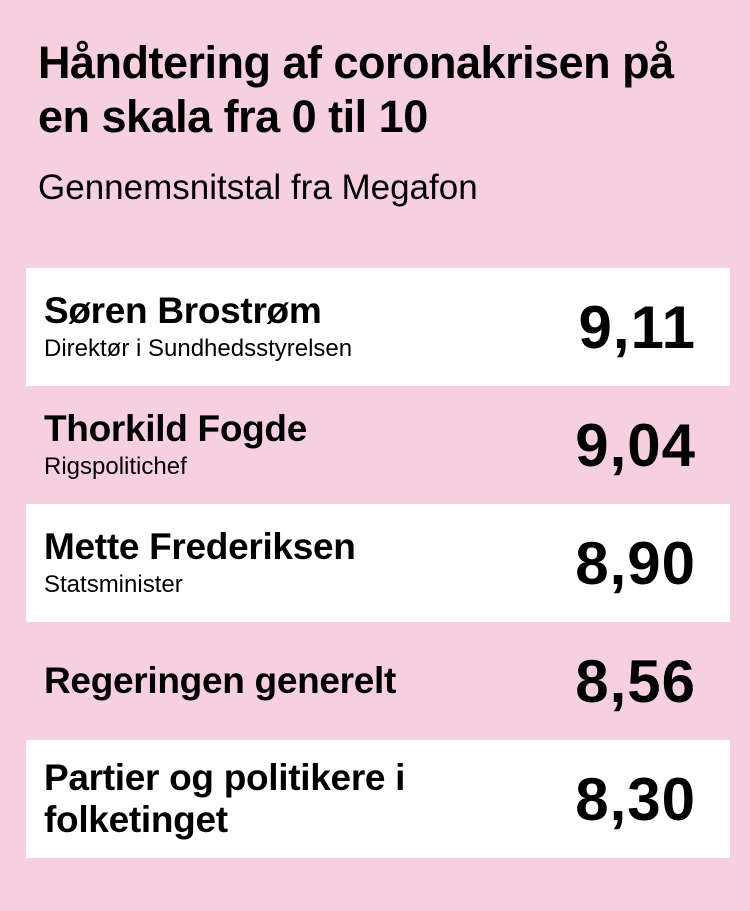  What do you see at coordinates (115, 466) in the screenshot?
I see `row-role: Rigspolitichef` at bounding box center [115, 466].